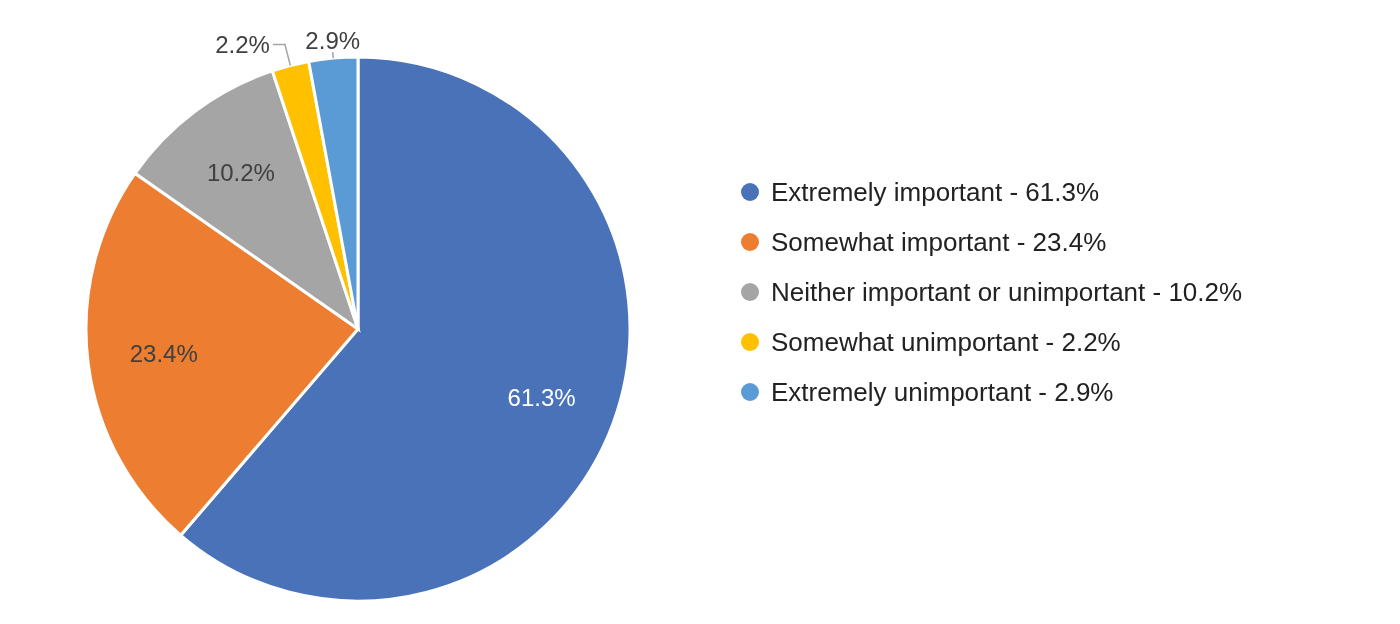 The height and width of the screenshot is (624, 1400). Describe the element at coordinates (1007, 292) in the screenshot. I see `legend-label: Neither important or unimportant - 10.2%` at that location.